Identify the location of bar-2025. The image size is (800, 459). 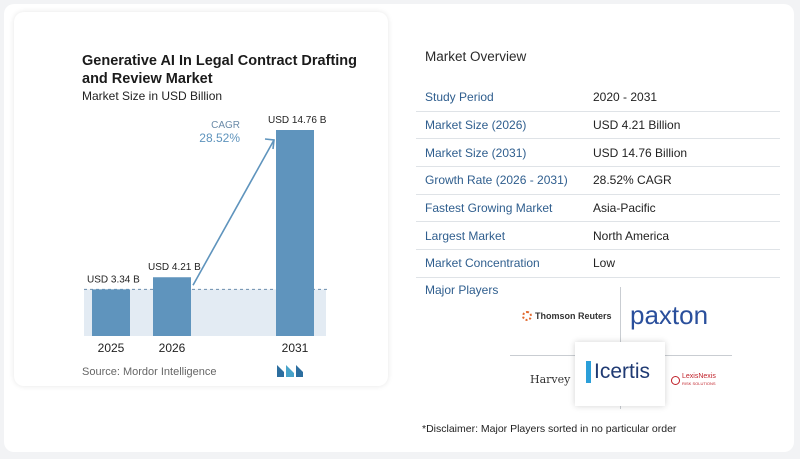
(111, 312).